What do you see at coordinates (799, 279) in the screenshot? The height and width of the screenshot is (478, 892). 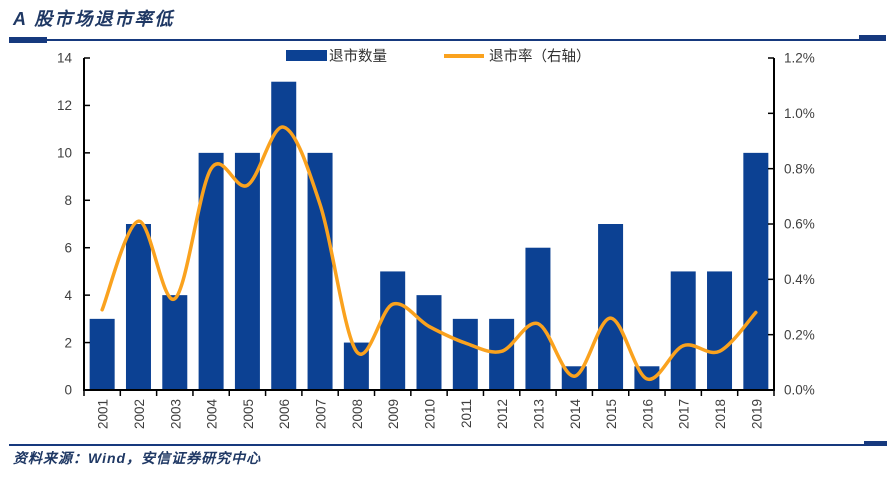 I see `right-axis-label: 0.4%` at bounding box center [799, 279].